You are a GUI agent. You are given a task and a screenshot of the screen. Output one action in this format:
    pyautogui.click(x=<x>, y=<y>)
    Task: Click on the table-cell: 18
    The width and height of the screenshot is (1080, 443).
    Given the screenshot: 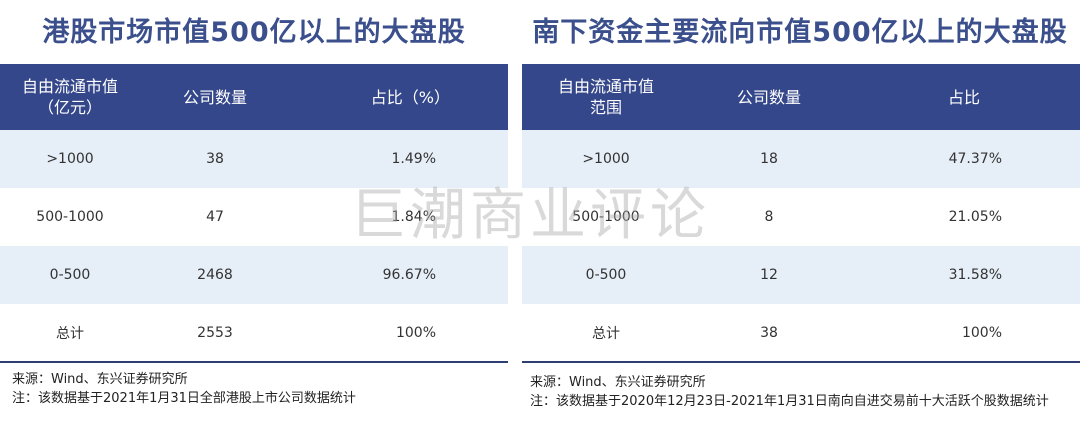 What is the action you would take?
    pyautogui.click(x=769, y=159)
    